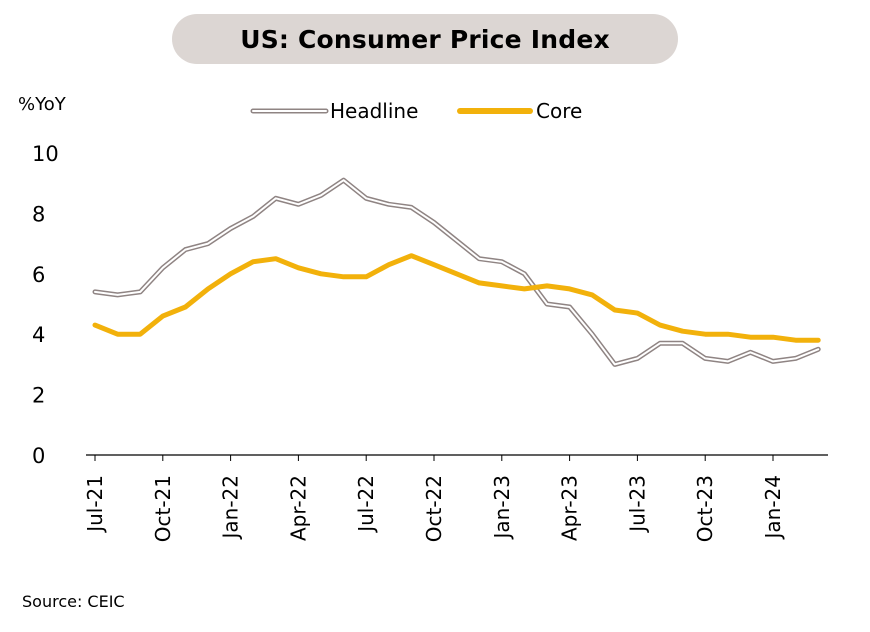  I want to click on x-tick-label: Jul-22, so click(366, 504).